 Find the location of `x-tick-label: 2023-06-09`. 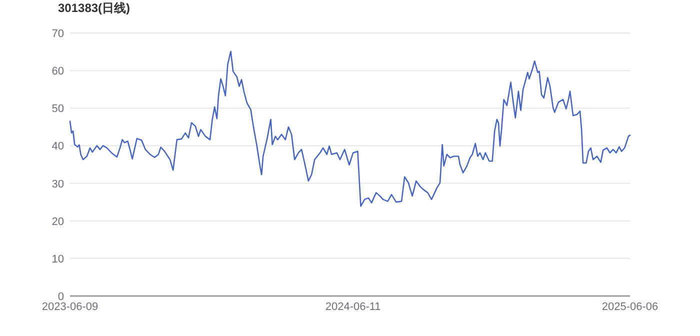

x-tick-label: 2023-06-09 is located at coordinates (70, 307).